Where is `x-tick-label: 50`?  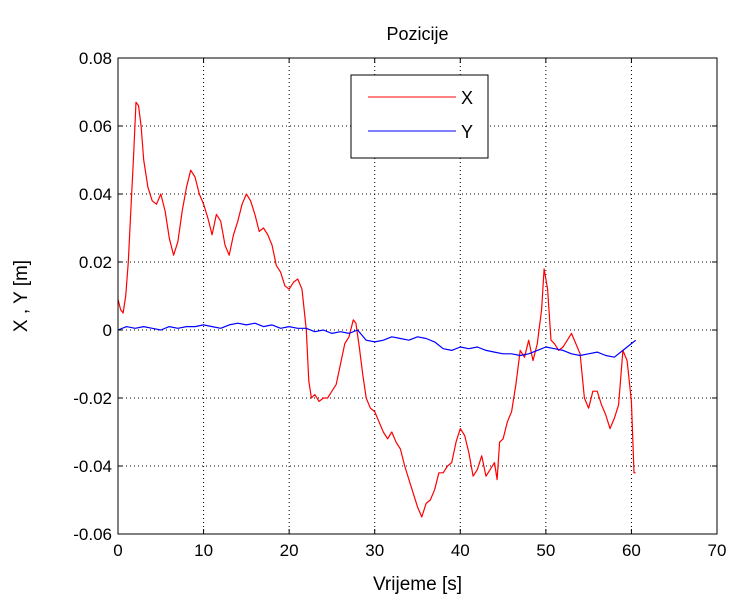
x-tick-label: 50 is located at coordinates (545, 550).